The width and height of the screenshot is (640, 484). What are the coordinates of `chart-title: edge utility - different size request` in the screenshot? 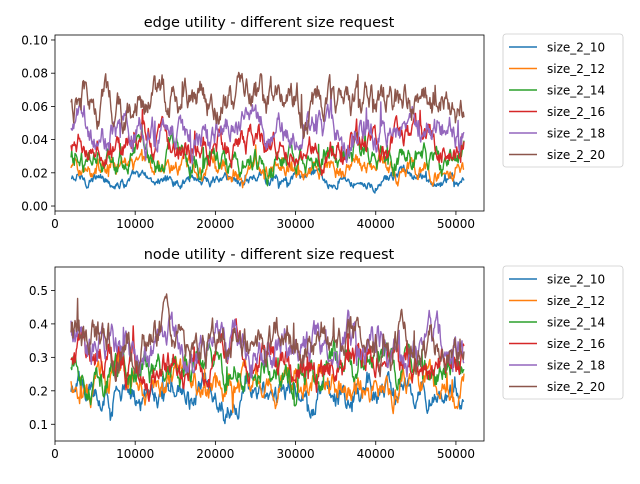 It's located at (269, 23).